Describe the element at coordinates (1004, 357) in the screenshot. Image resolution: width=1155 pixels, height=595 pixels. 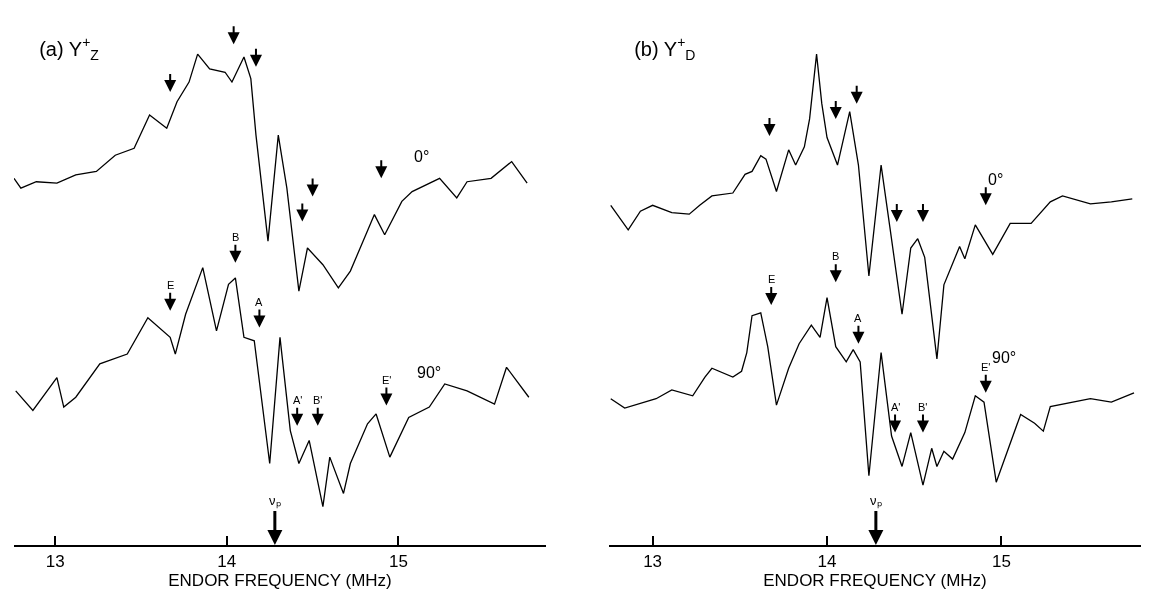
I see `text: 90°` at that location.